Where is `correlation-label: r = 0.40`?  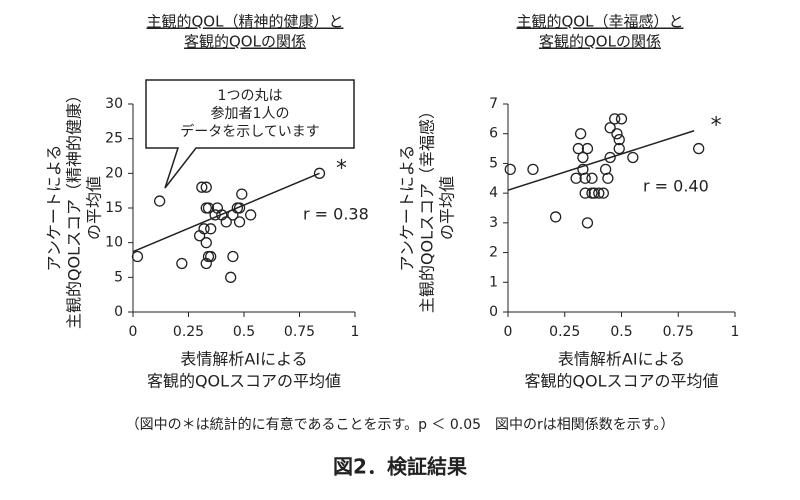
correlation-label: r = 0.40 is located at coordinates (676, 186).